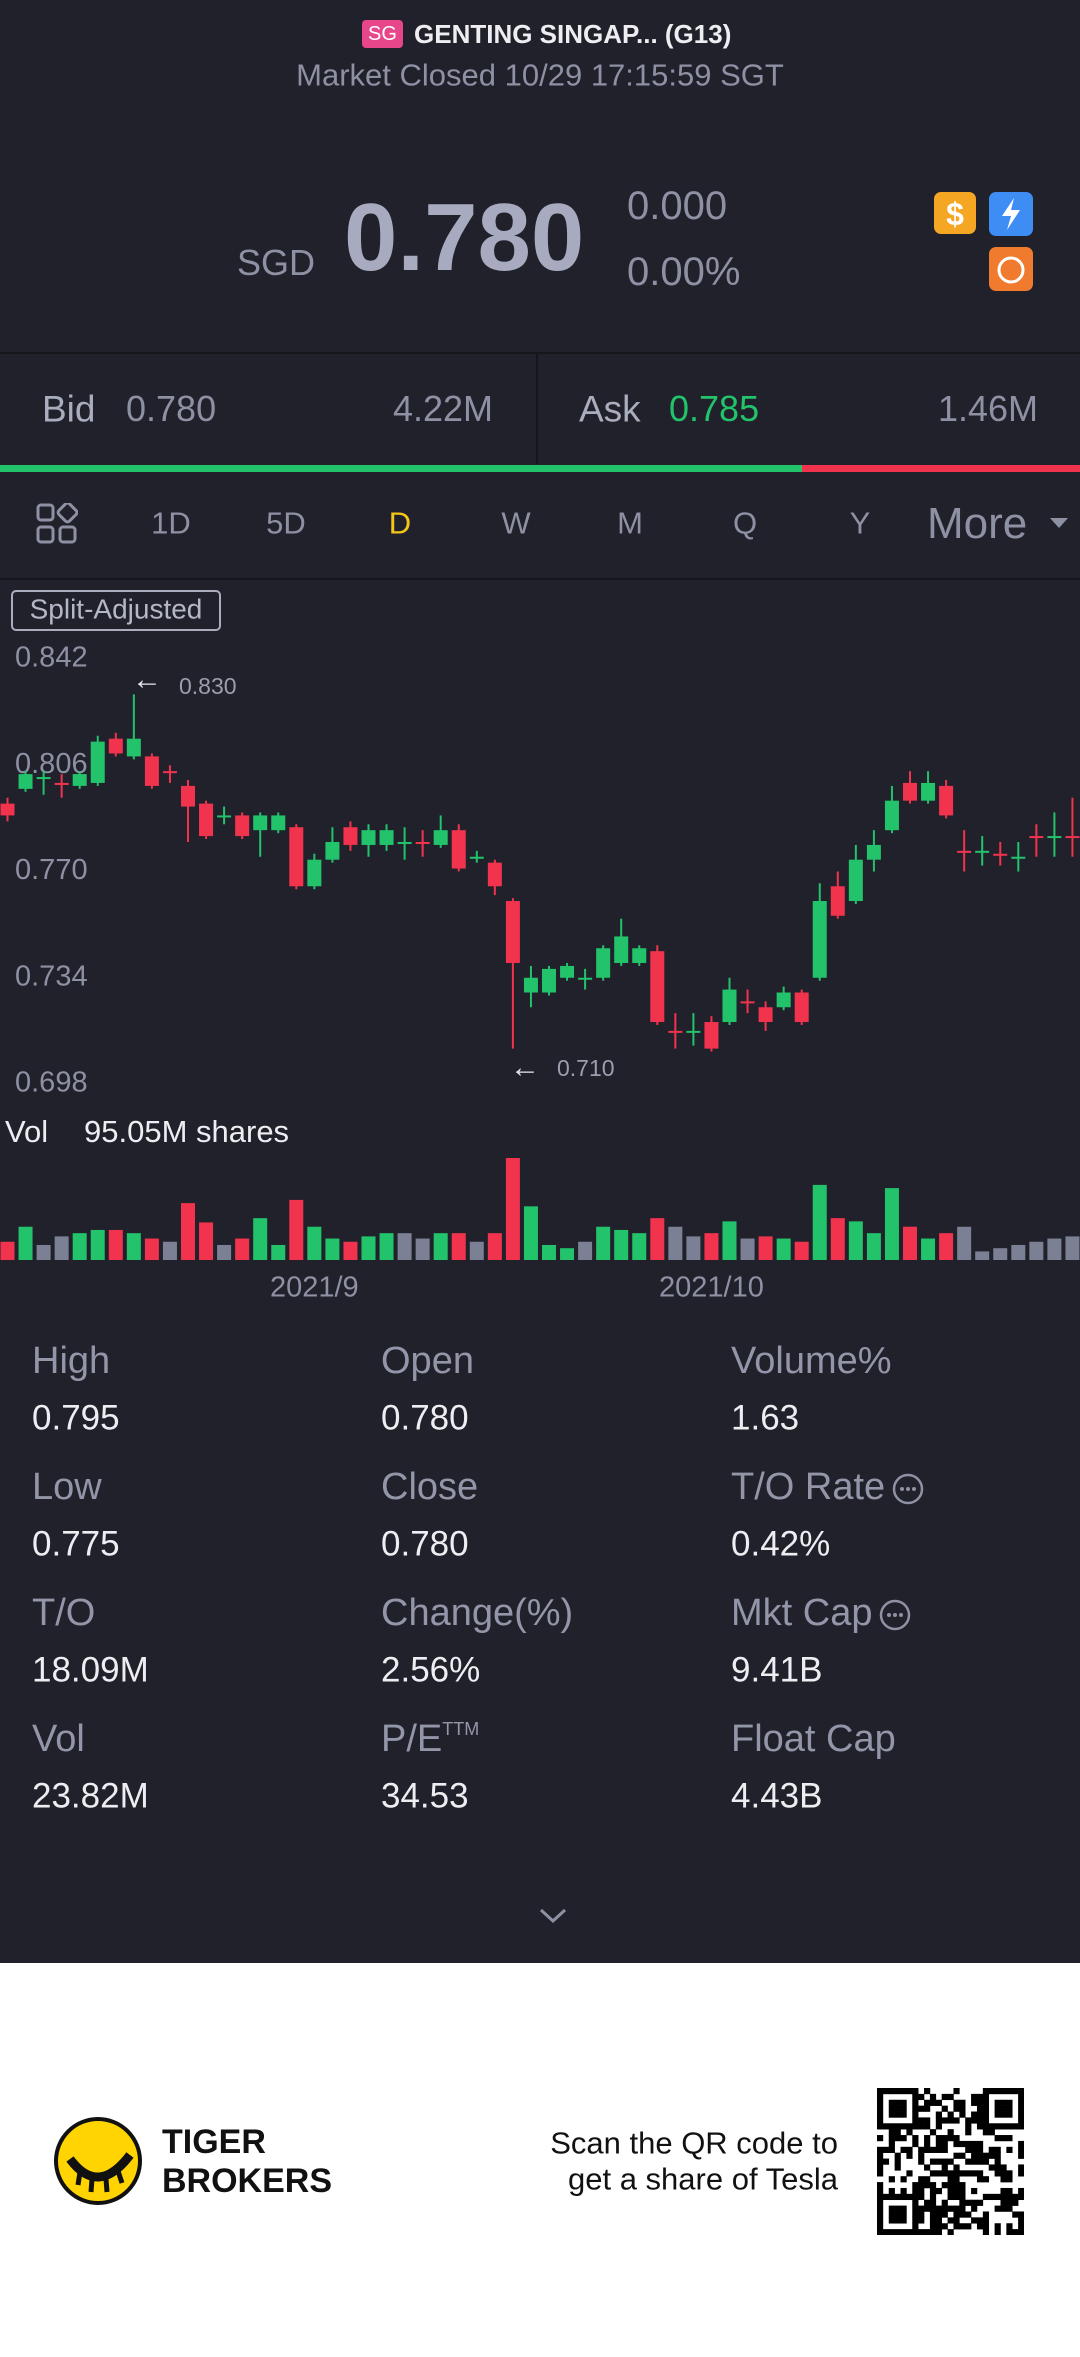 This screenshot has height=2357, width=1080. What do you see at coordinates (573, 34) in the screenshot?
I see `stock-name: GENTING SINGAP... (G13)` at bounding box center [573, 34].